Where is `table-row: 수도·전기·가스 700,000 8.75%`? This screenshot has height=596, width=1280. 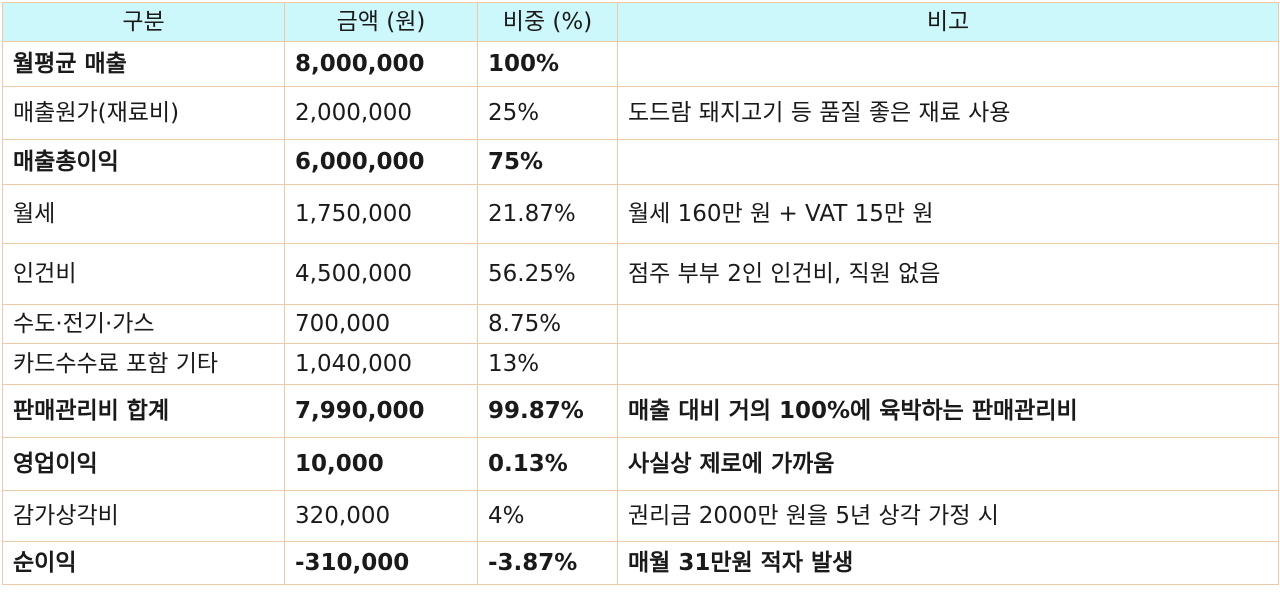
table-row: 수도·전기·가스 700,000 8.75% is located at coordinates (640, 324).